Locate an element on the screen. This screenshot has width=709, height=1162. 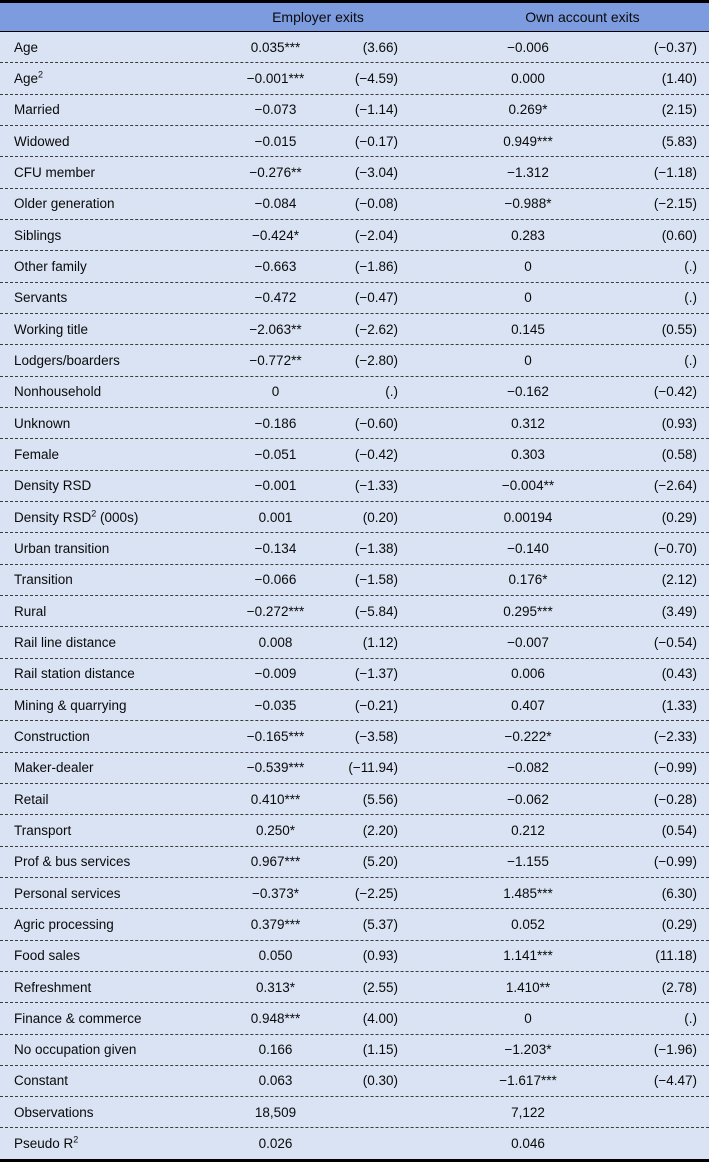
employer-coefficient: −0.035 is located at coordinates (275, 705).